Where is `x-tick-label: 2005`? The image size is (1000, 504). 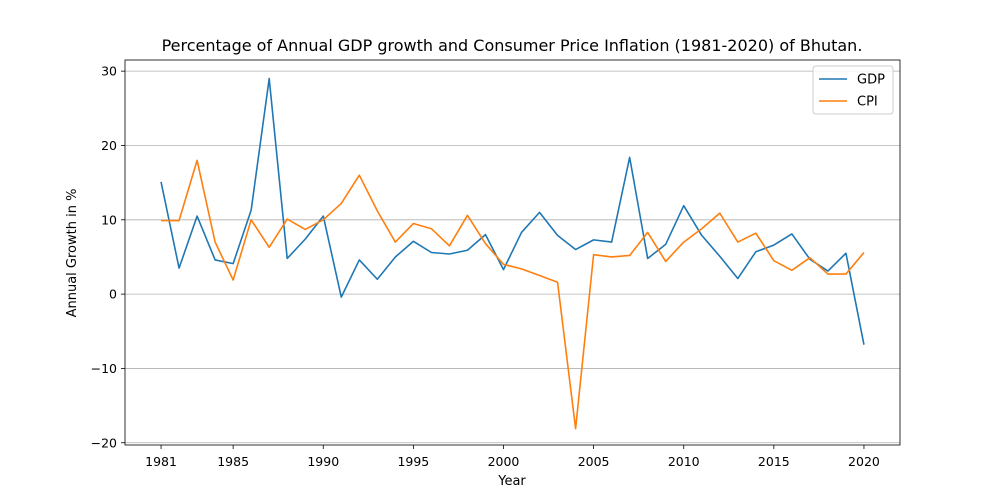 x-tick-label: 2005 is located at coordinates (594, 461).